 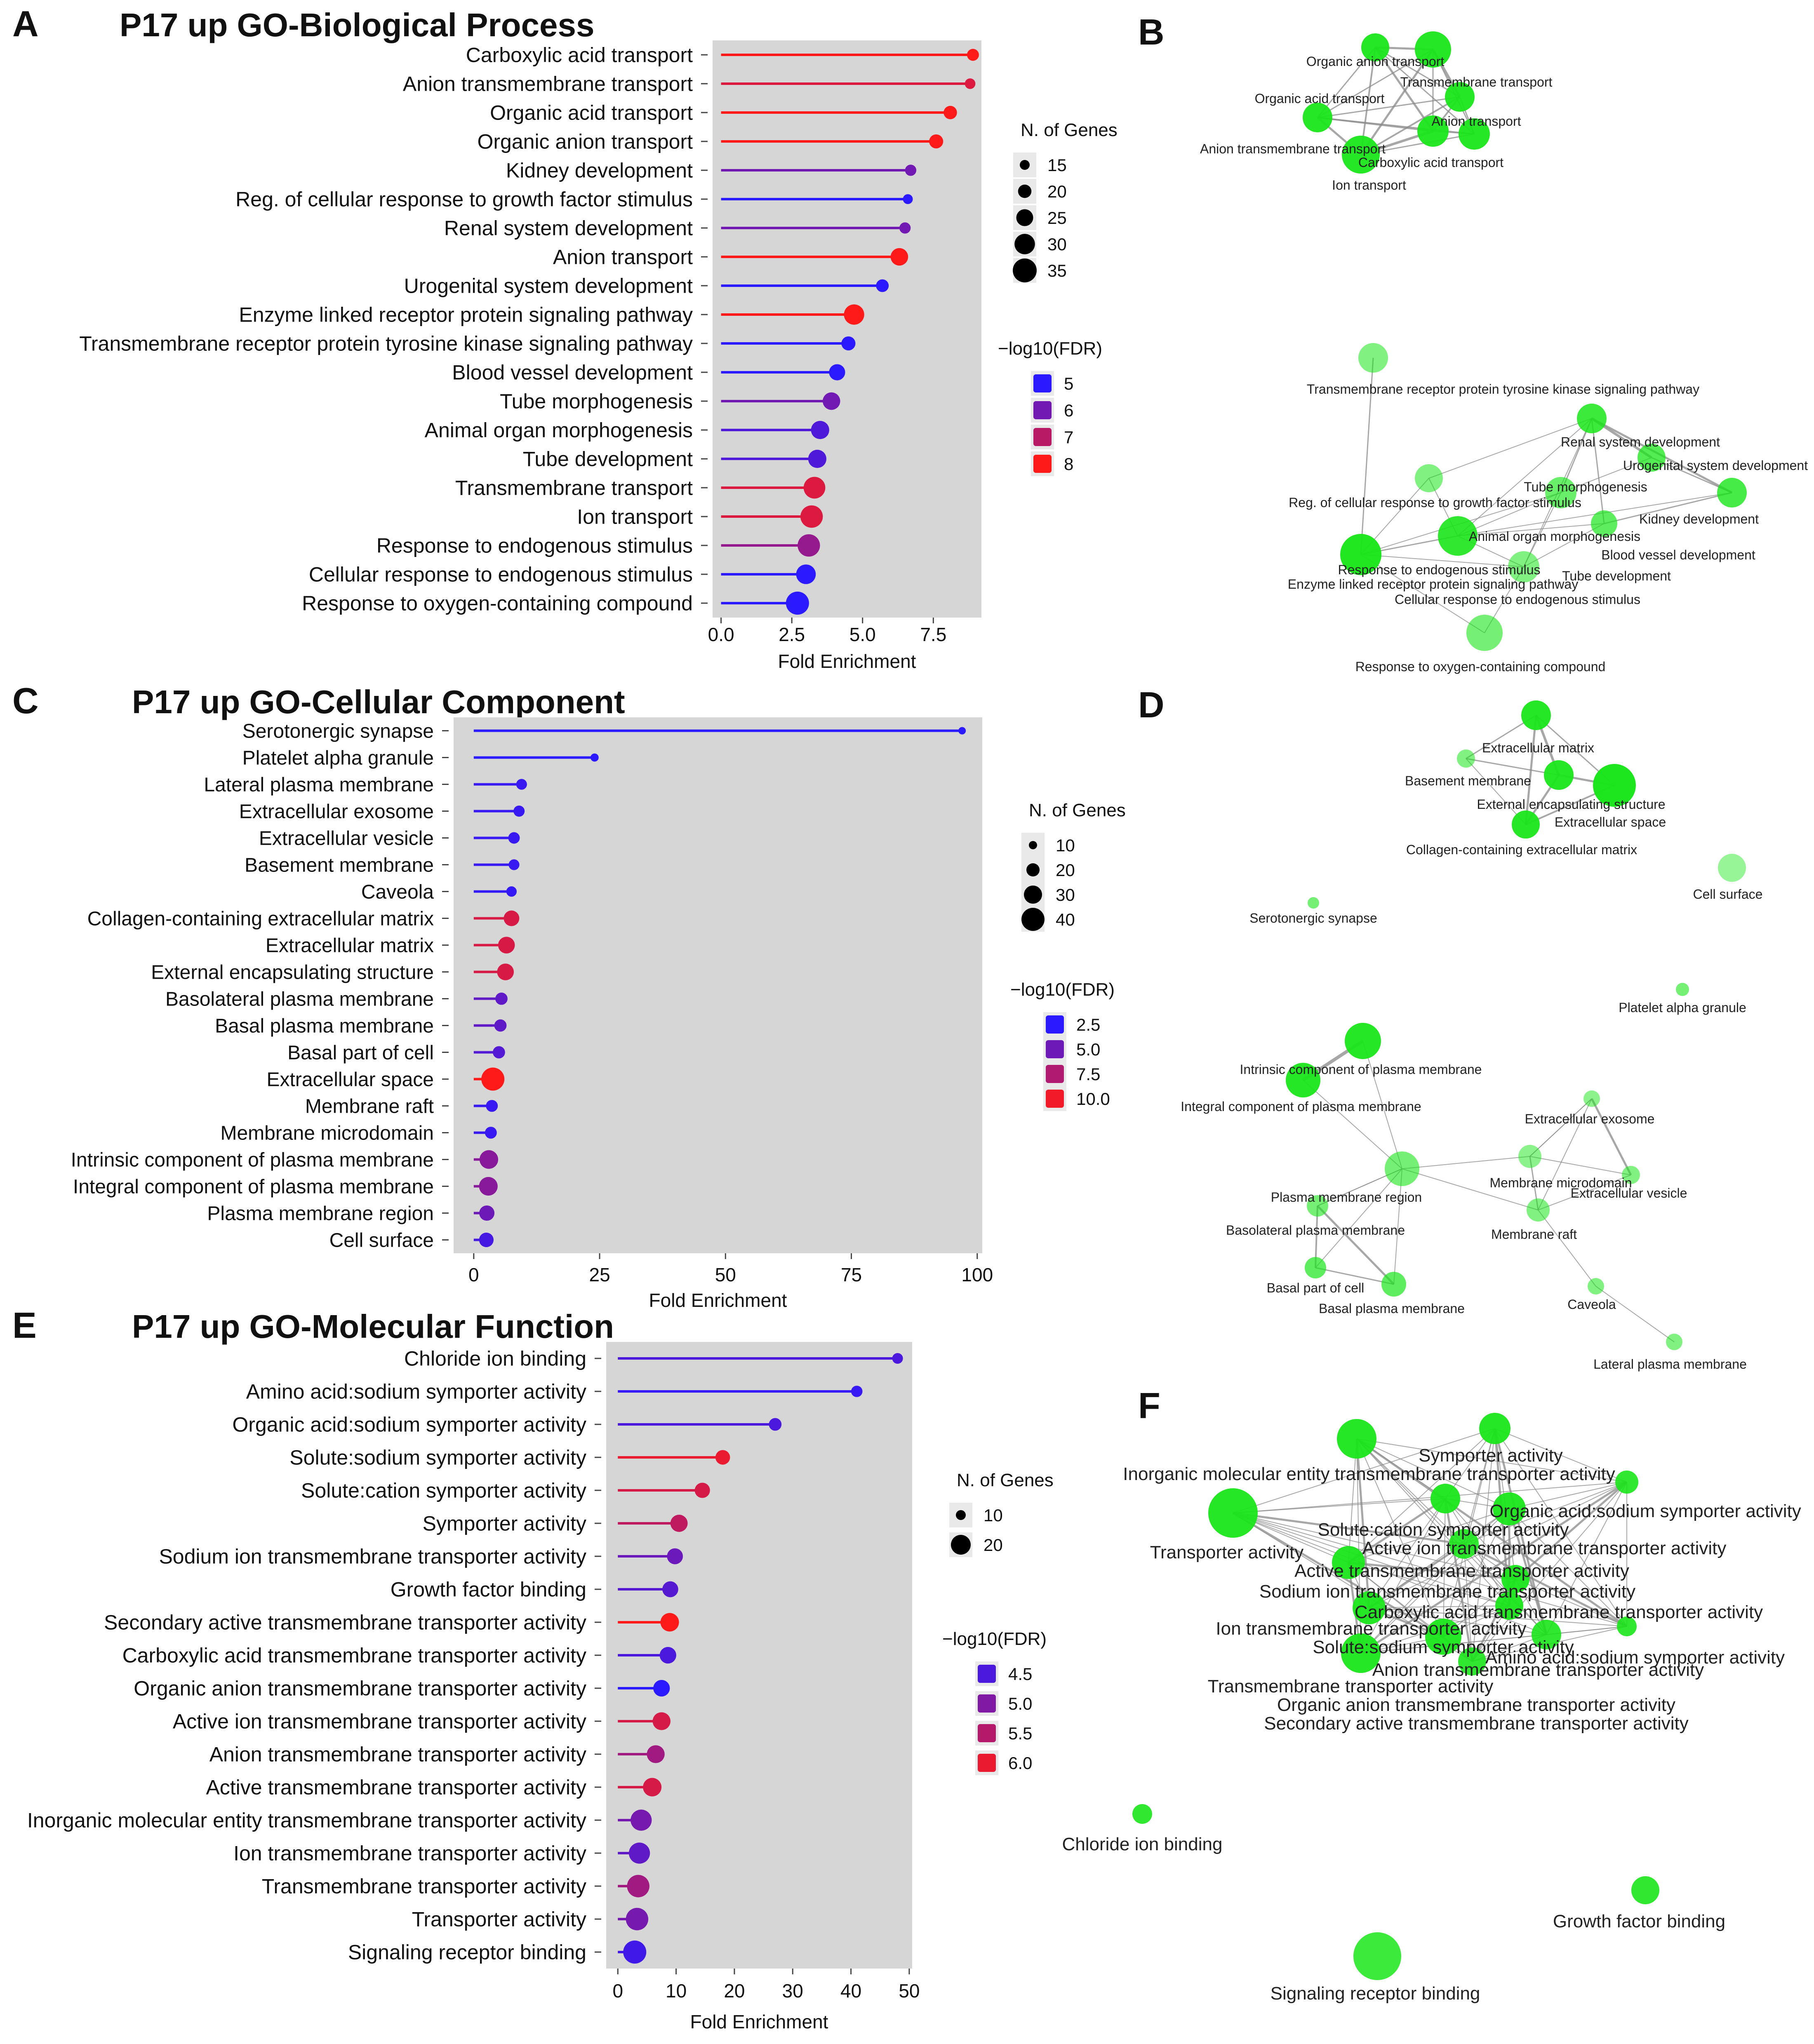 I want to click on color-legend-label: 2.5, so click(x=1088, y=1024).